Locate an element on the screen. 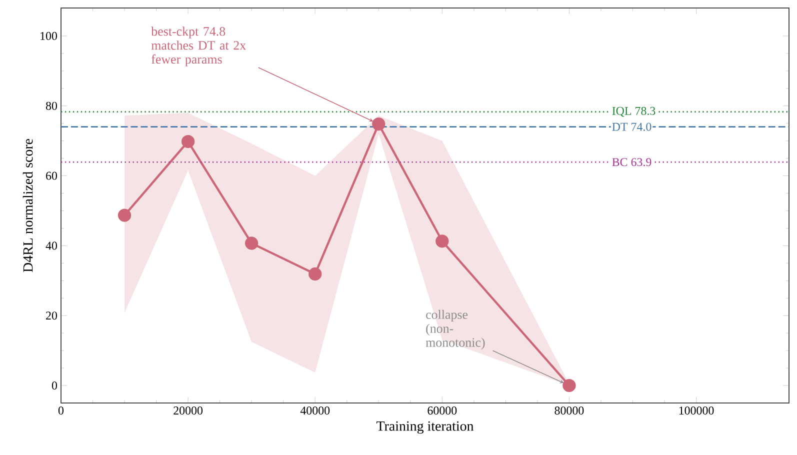  y-tick-label: 20 is located at coordinates (52, 316).